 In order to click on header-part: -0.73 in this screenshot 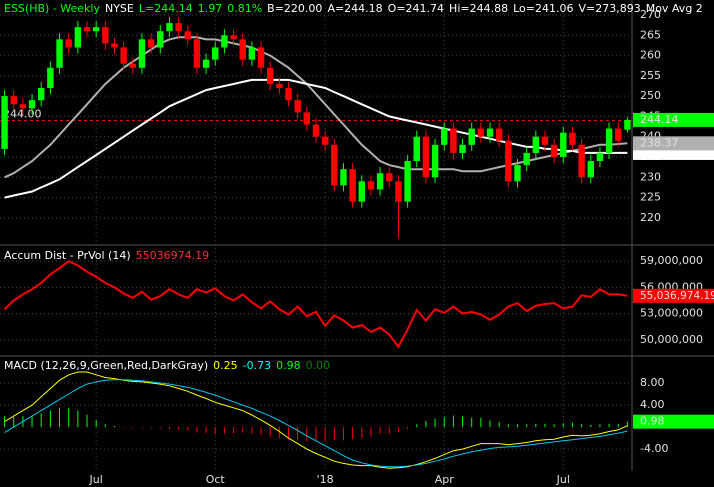, I will do `click(257, 365)`.